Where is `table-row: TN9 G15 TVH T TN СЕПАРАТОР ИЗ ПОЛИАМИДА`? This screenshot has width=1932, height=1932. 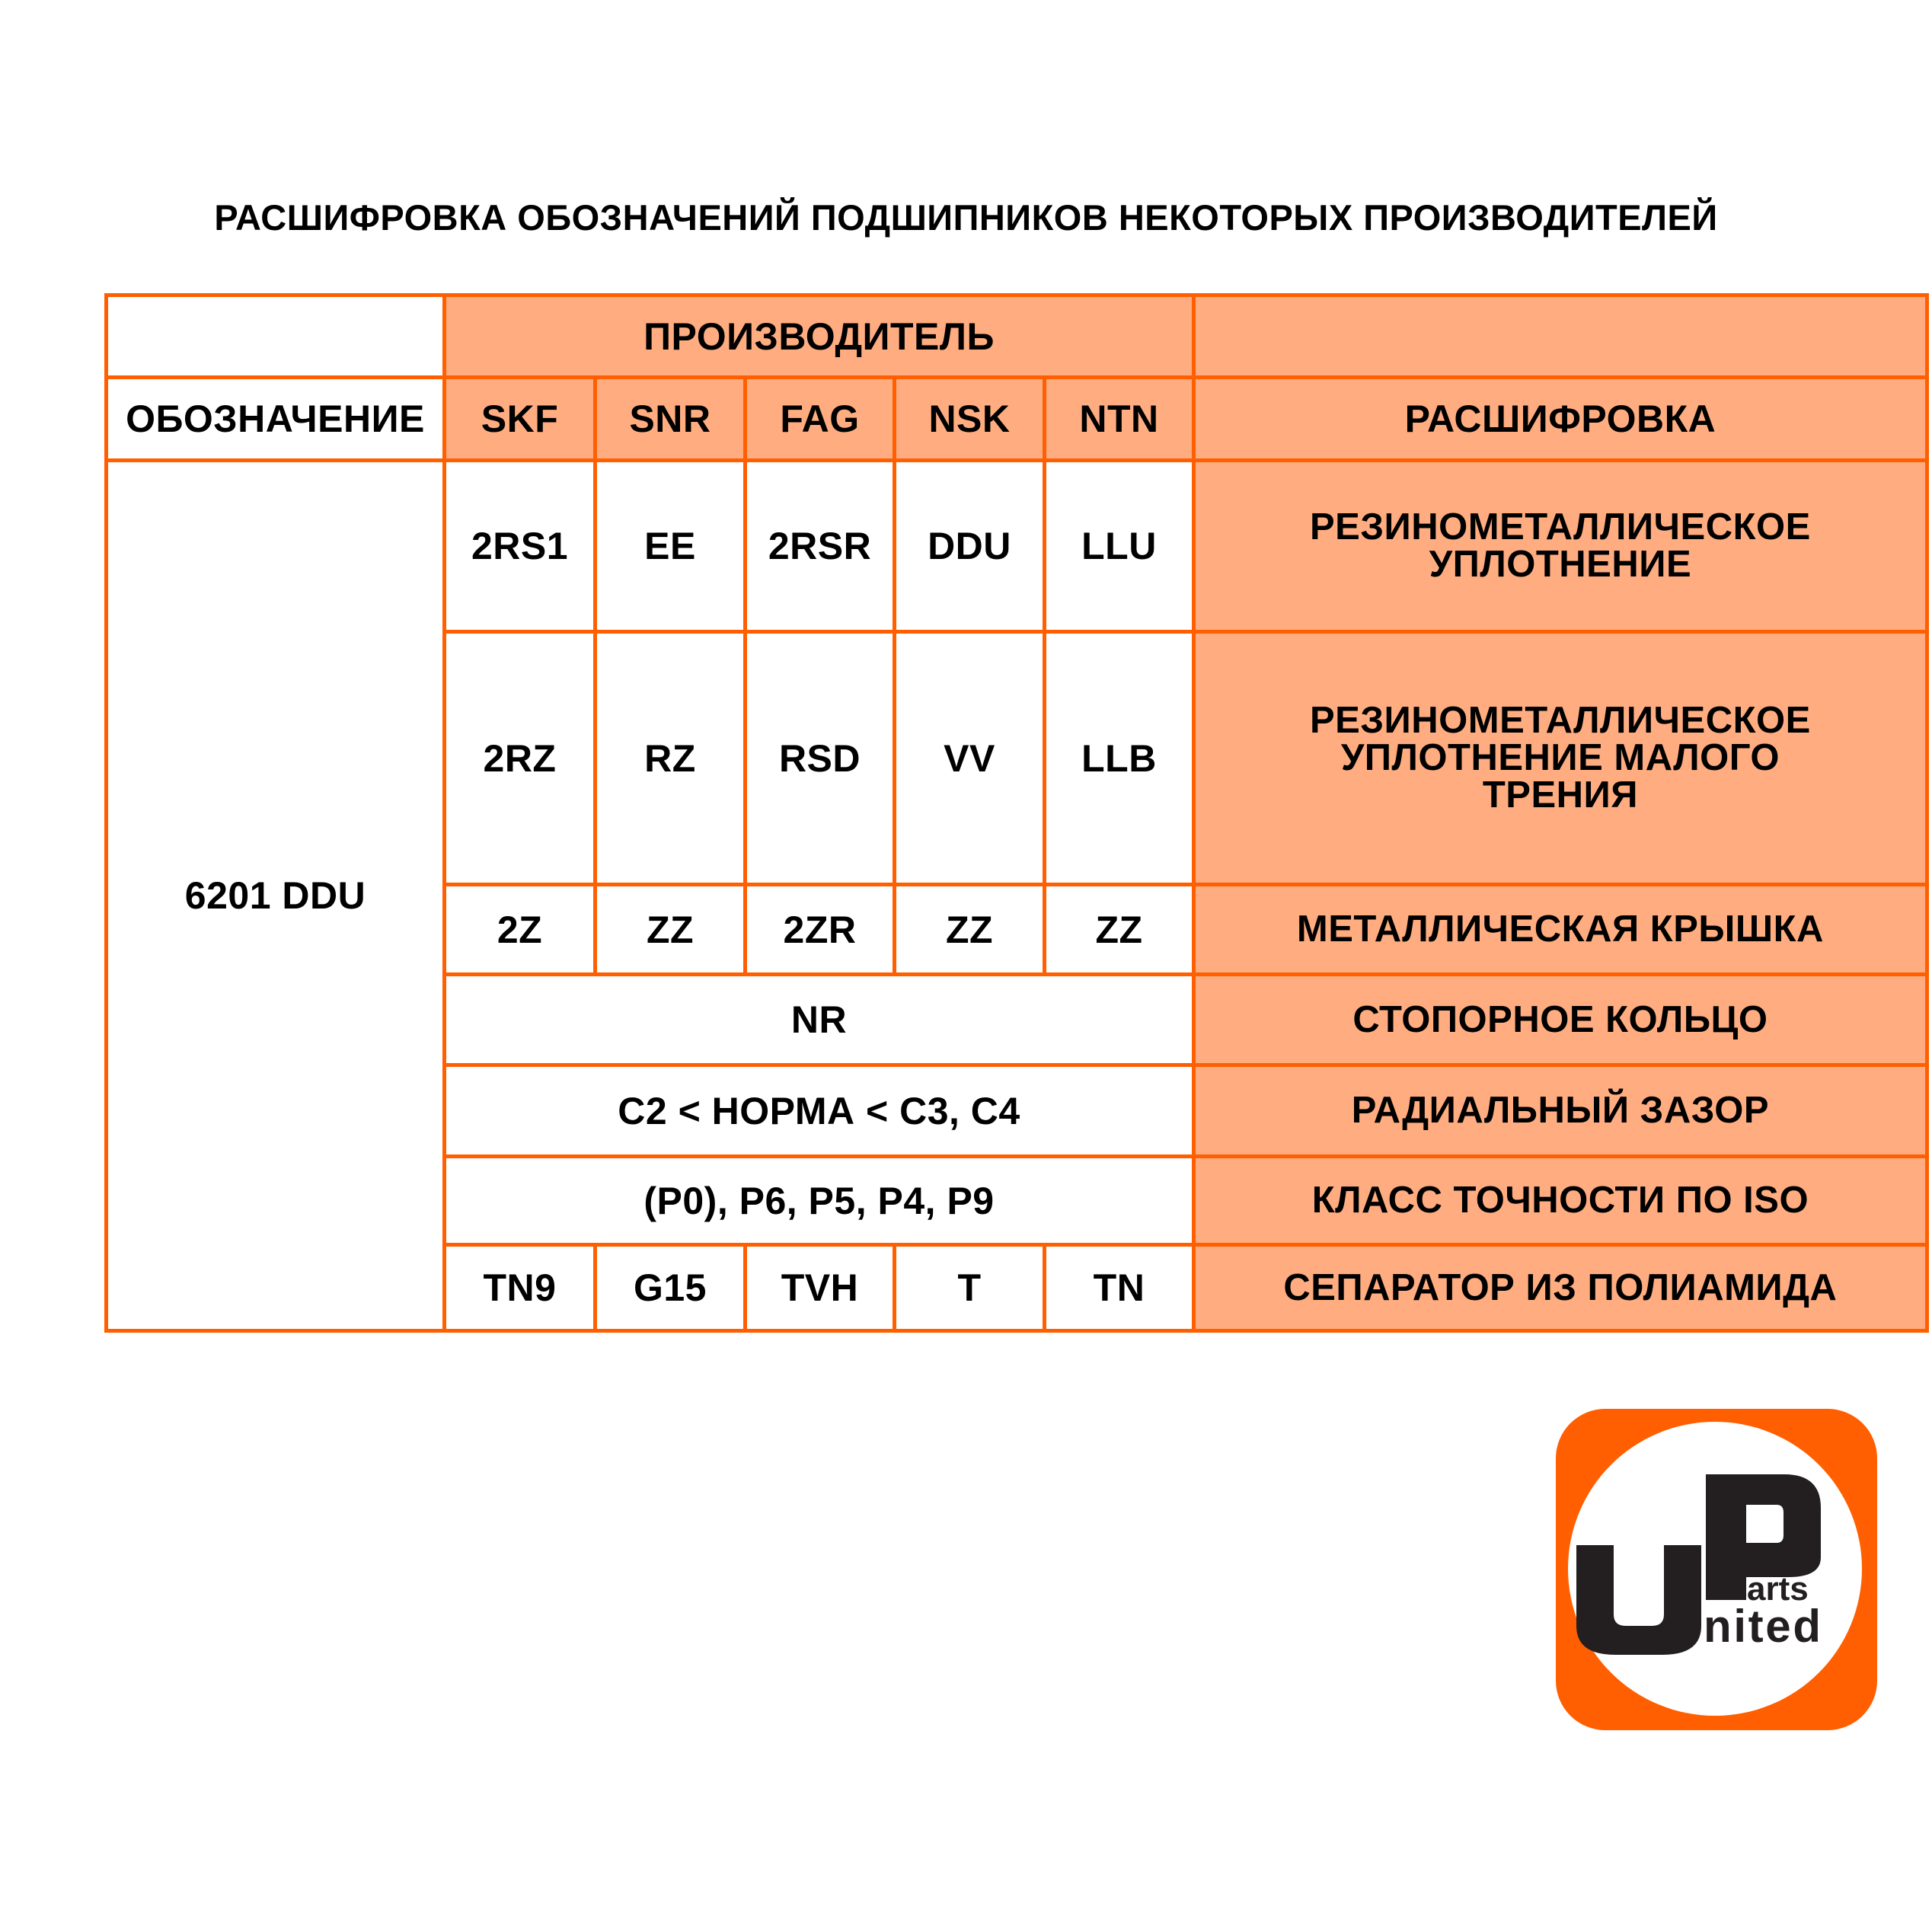
table-row: TN9 G15 TVH T TN СЕПАРАТОР ИЗ ПОЛИАМИДА is located at coordinates (1018, 1288).